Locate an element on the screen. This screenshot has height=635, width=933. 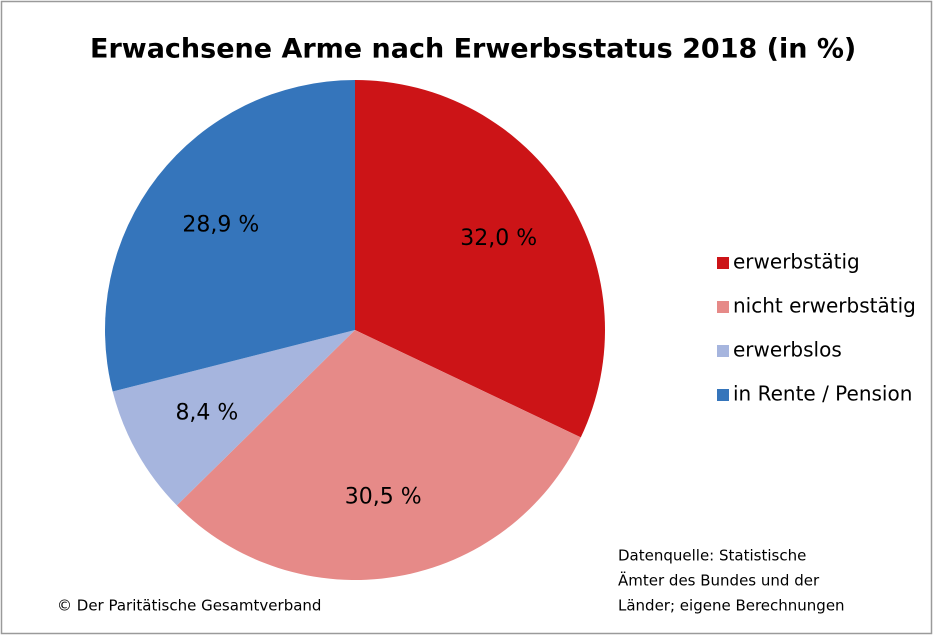
data-label: 32,0 % is located at coordinates (498, 238).